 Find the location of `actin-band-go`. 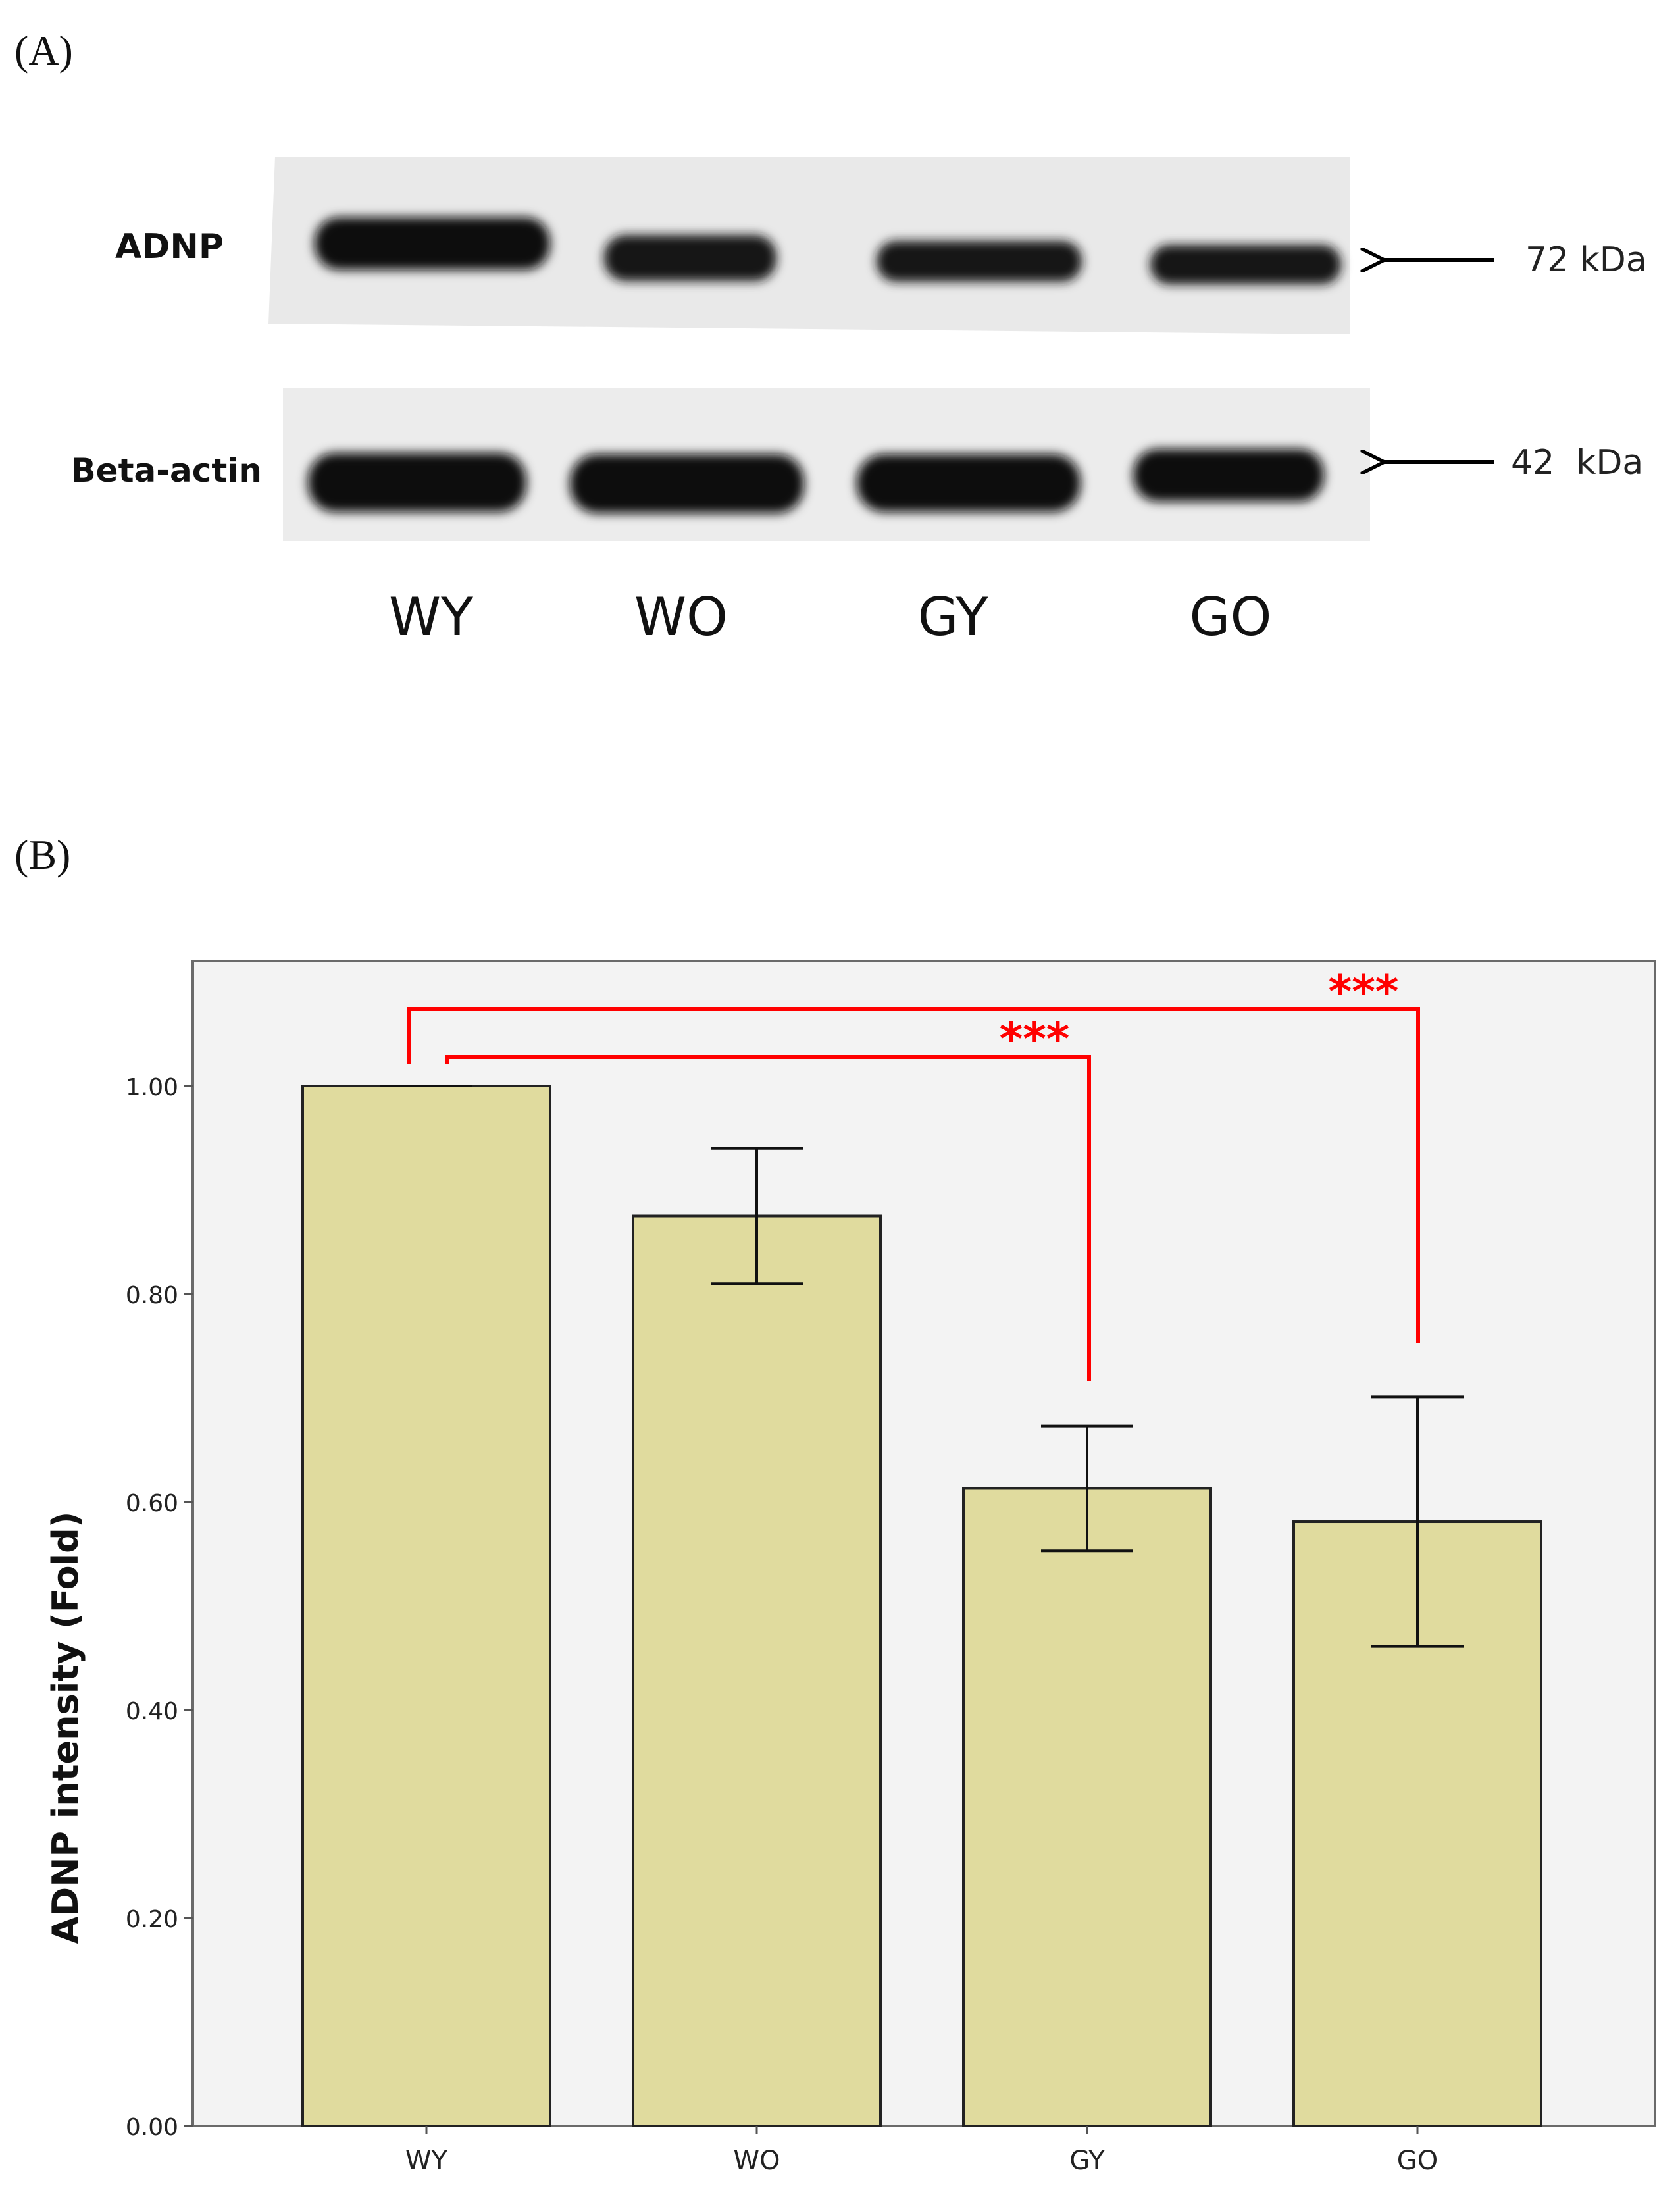

actin-band-go is located at coordinates (1228, 476).